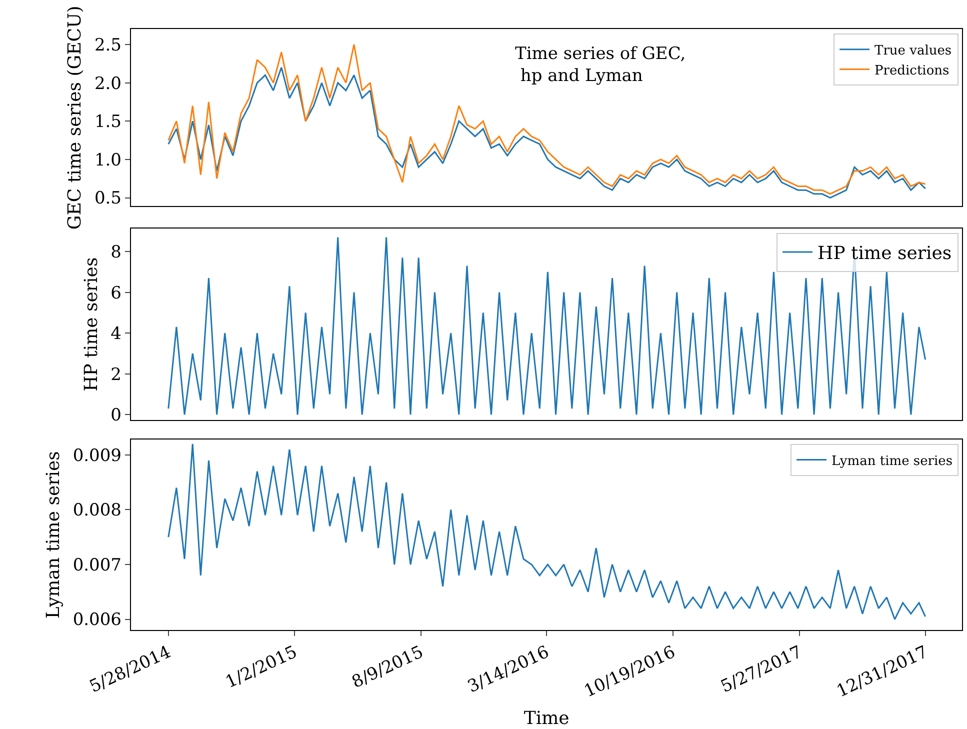  What do you see at coordinates (912, 70) in the screenshot?
I see `legend-label: Predictions` at bounding box center [912, 70].